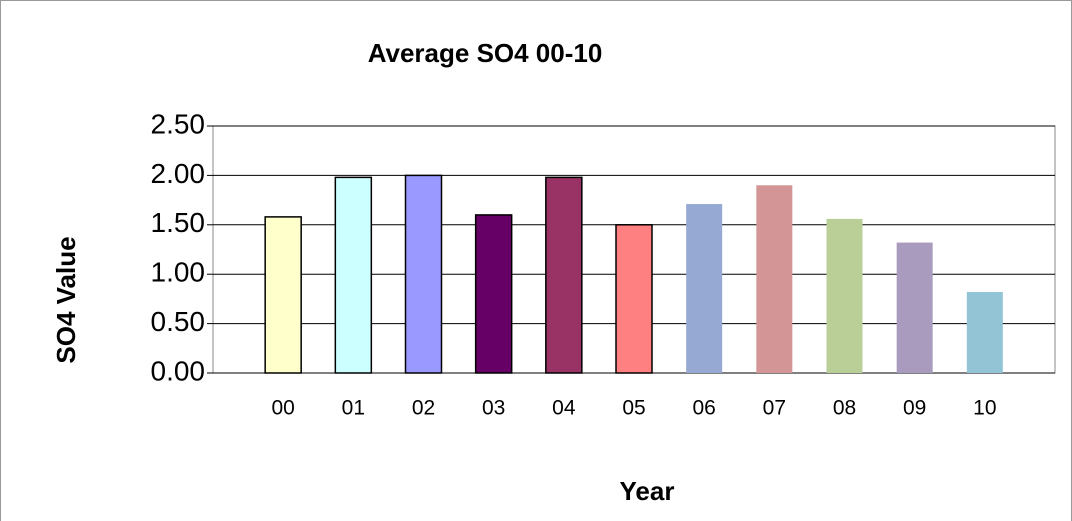  Describe the element at coordinates (66, 299) in the screenshot. I see `y-axis-label: SO4 Value` at that location.